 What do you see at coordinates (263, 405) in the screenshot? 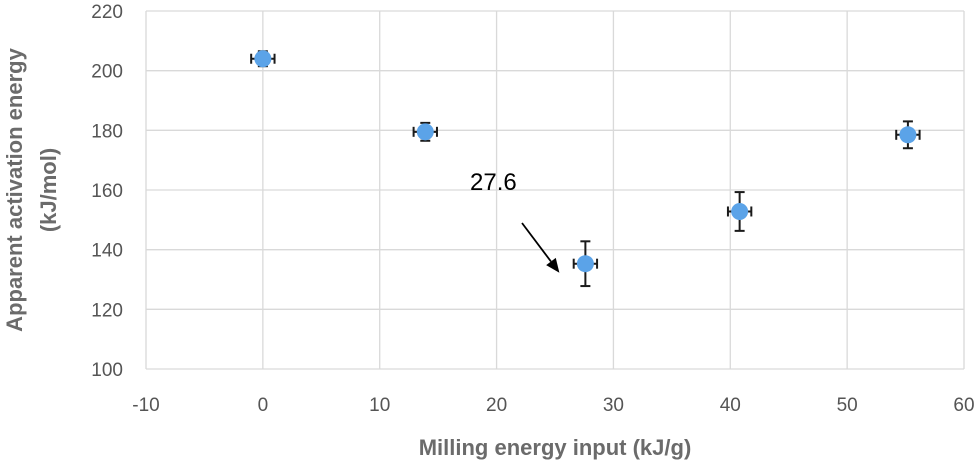
I see `x-tick-label: 0` at bounding box center [263, 405].